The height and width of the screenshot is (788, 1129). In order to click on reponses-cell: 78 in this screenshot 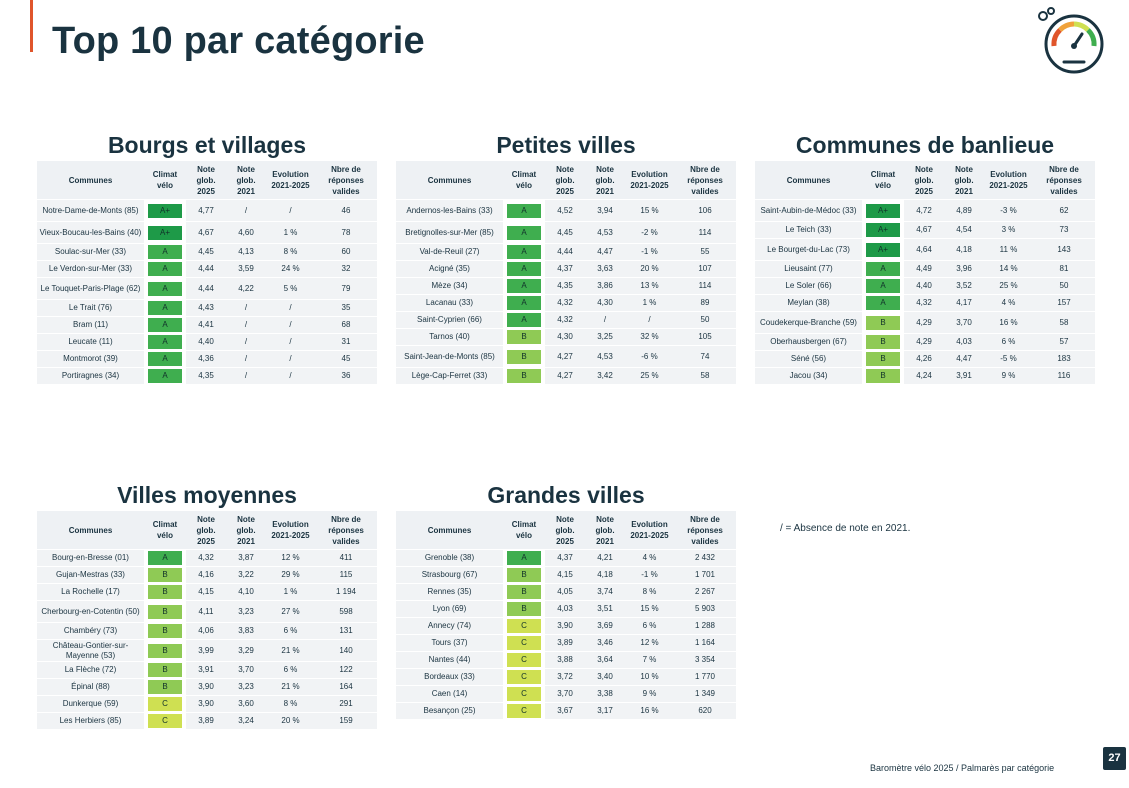, I will do `click(346, 232)`.